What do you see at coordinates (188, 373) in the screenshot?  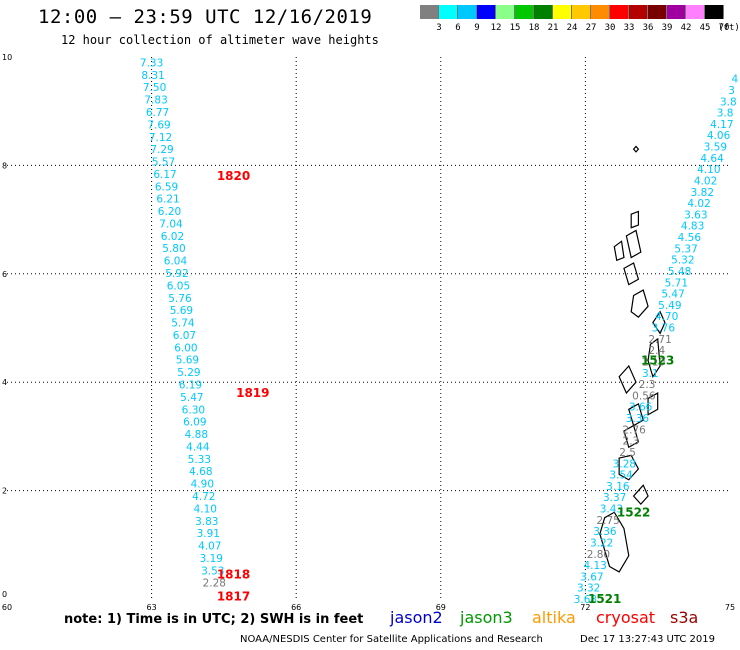 I see `wave-height-value: 5.29` at bounding box center [188, 373].